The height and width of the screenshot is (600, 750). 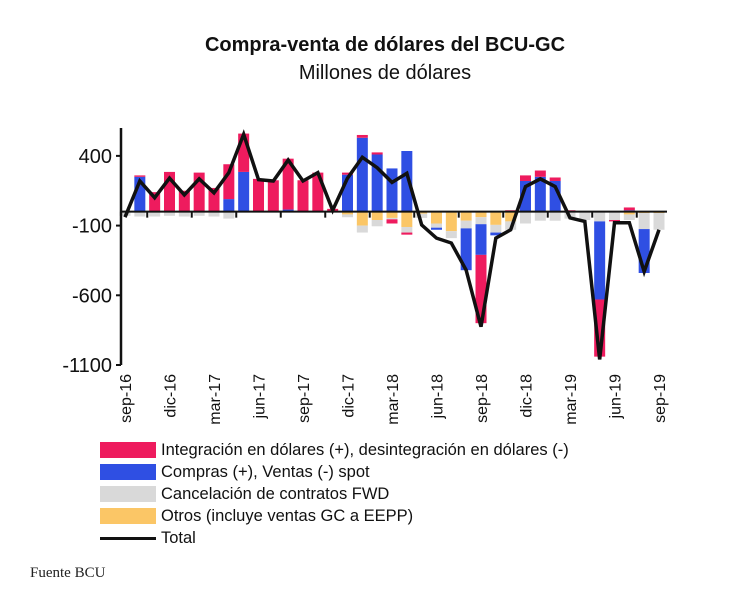 I want to click on x-tick-label: dic-17, so click(x=349, y=396).